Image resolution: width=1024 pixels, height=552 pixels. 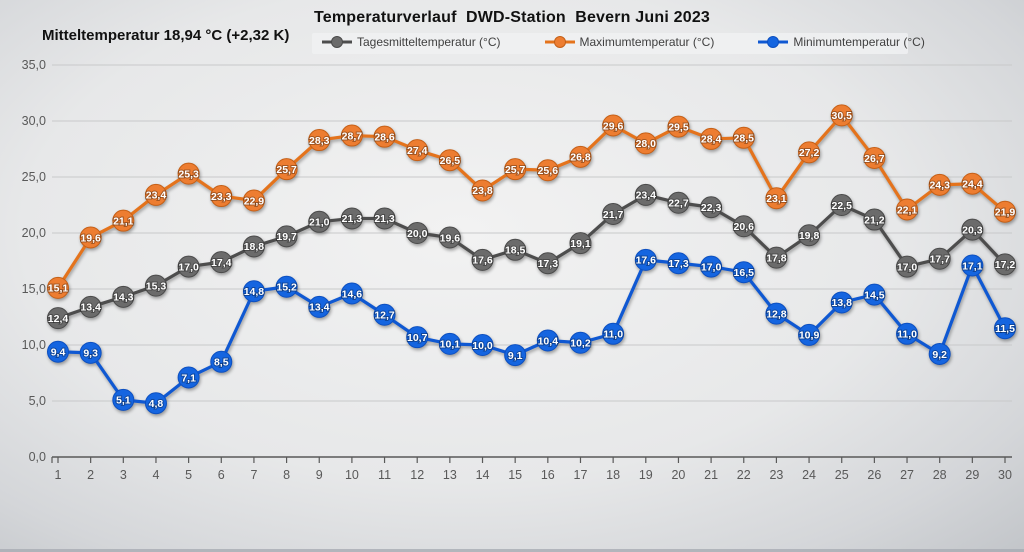 What do you see at coordinates (939, 184) in the screenshot?
I see `data-point: 24,3` at bounding box center [939, 184].